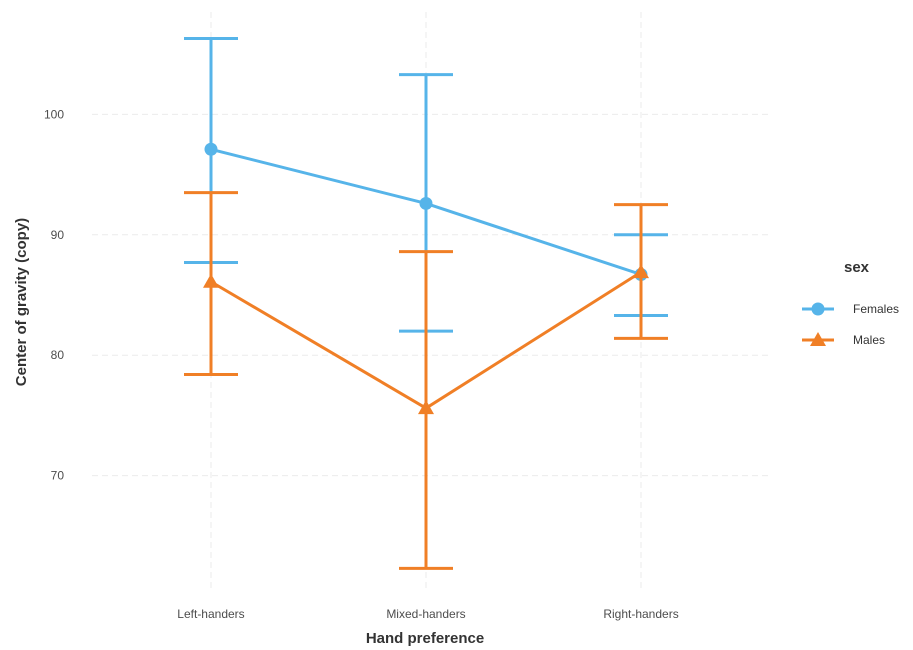 The width and height of the screenshot is (913, 650). Describe the element at coordinates (857, 267) in the screenshot. I see `legend-title: sex` at that location.